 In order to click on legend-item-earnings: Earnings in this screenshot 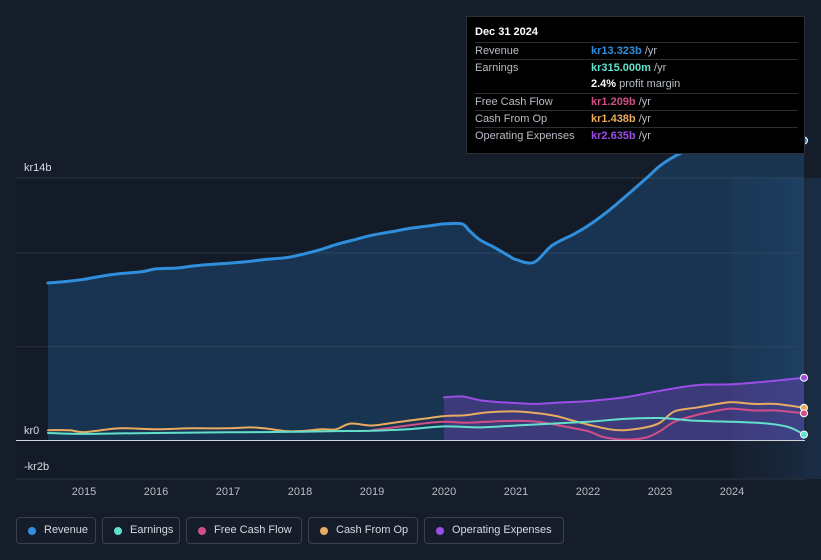, I will do `click(141, 530)`.